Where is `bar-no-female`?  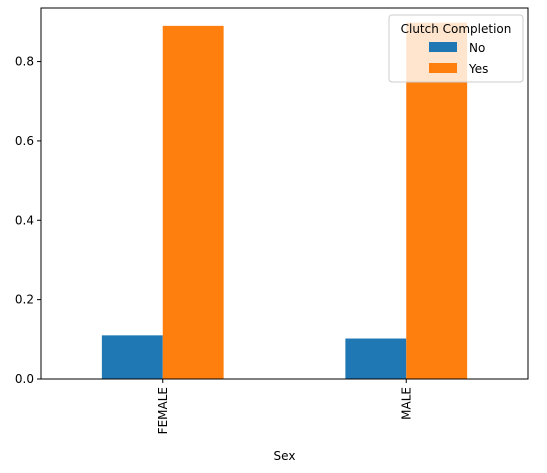
bar-no-female is located at coordinates (132, 357).